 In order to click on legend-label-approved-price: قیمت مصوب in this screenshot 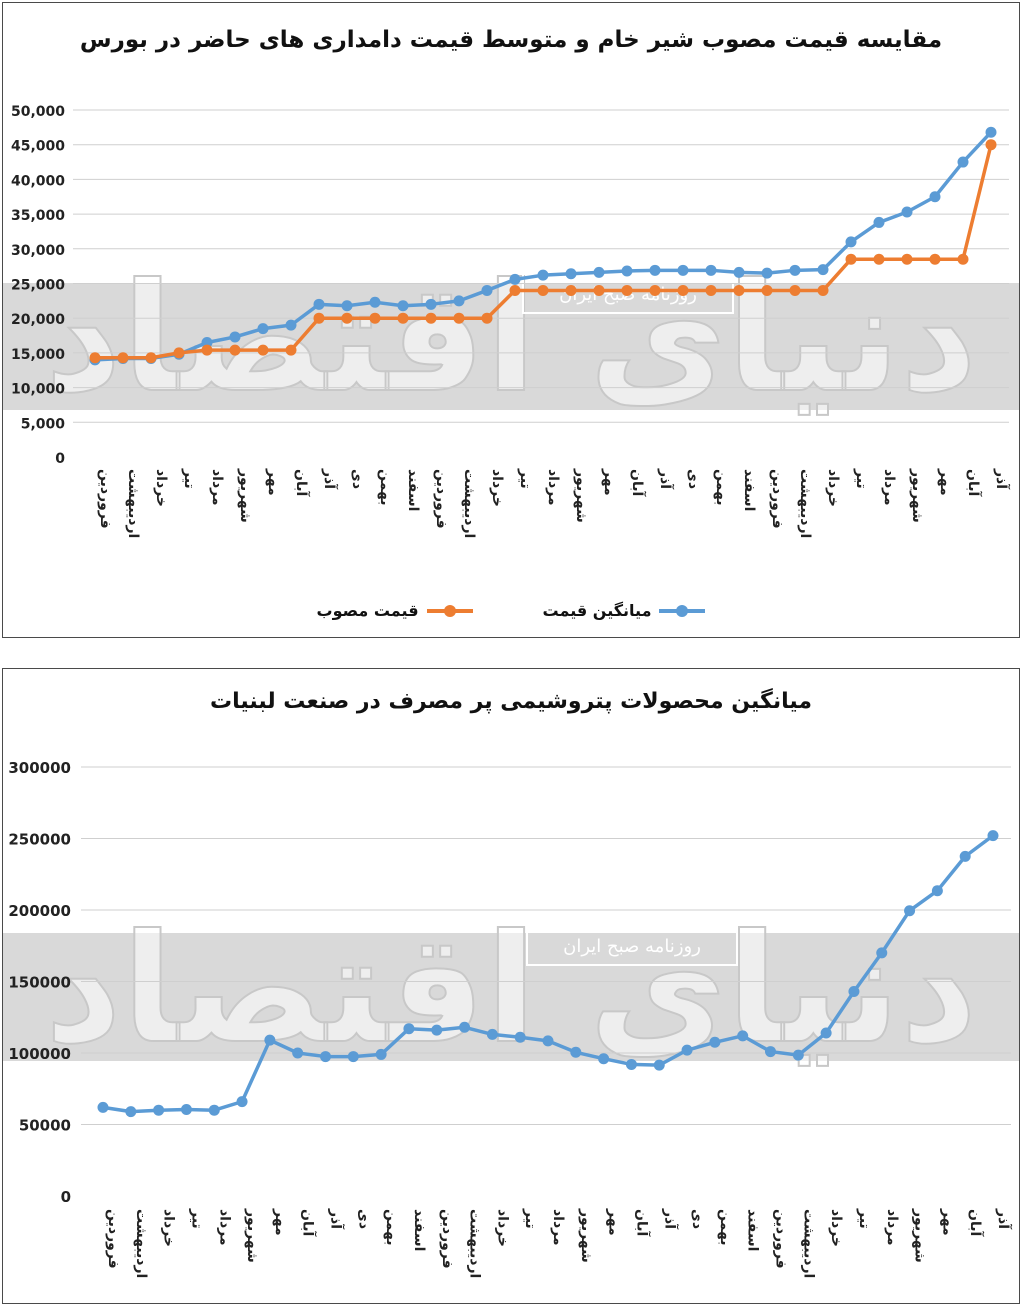, I will do `click(367, 610)`.